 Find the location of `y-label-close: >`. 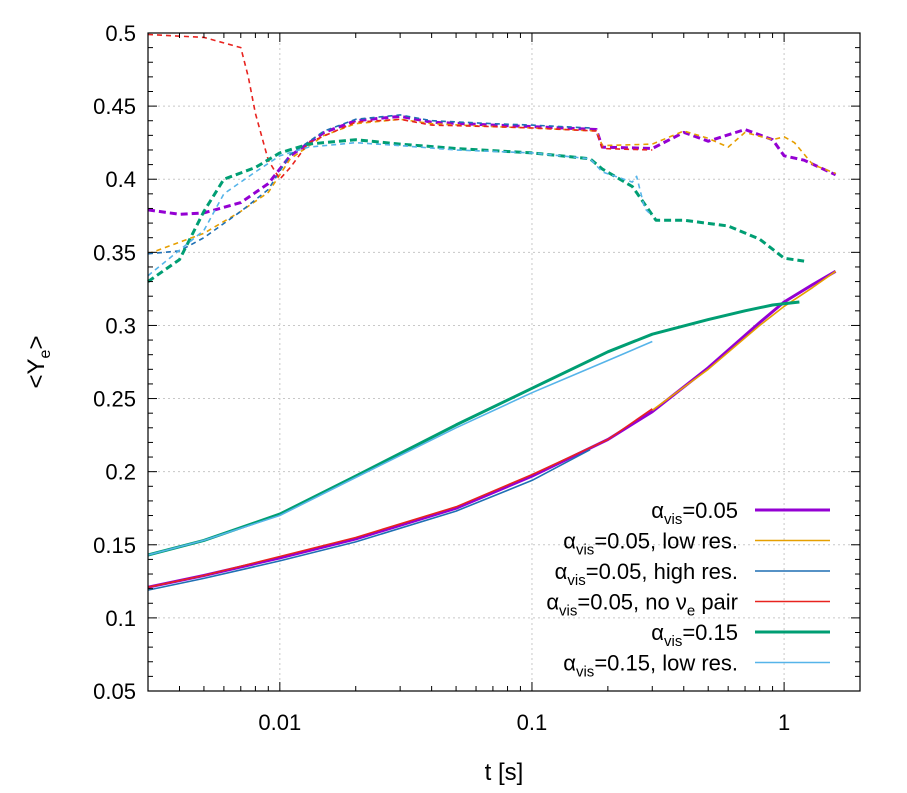

y-label-close: > is located at coordinates (36, 343).